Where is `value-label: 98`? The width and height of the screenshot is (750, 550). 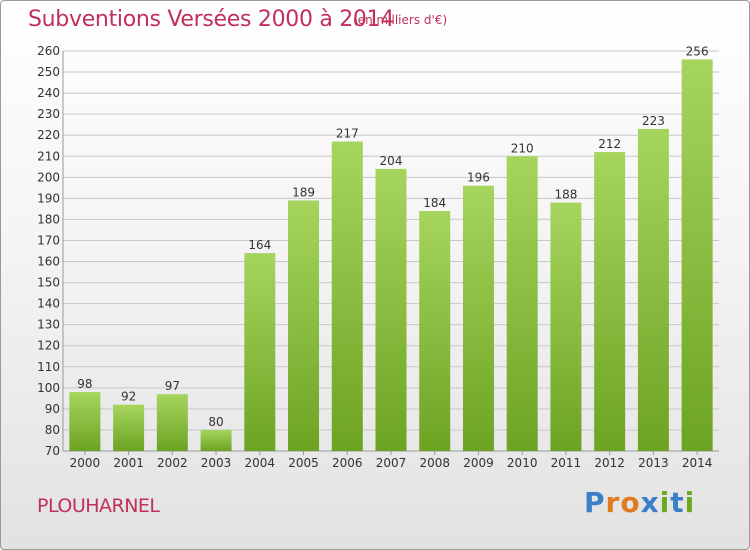 value-label: 98 is located at coordinates (84, 384).